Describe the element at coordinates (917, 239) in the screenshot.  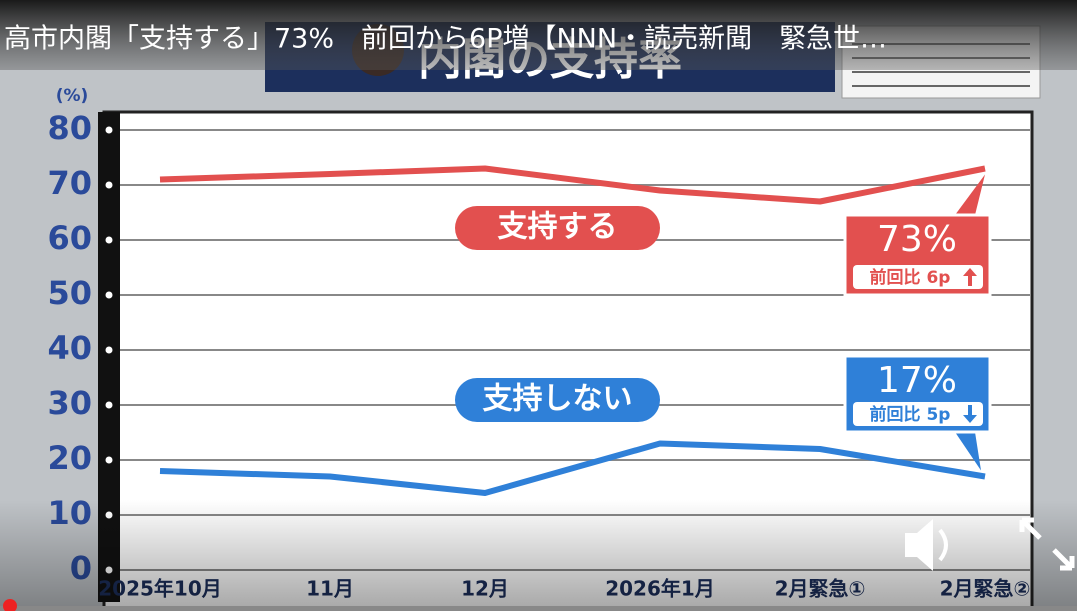
I see `value-label: 73%` at that location.